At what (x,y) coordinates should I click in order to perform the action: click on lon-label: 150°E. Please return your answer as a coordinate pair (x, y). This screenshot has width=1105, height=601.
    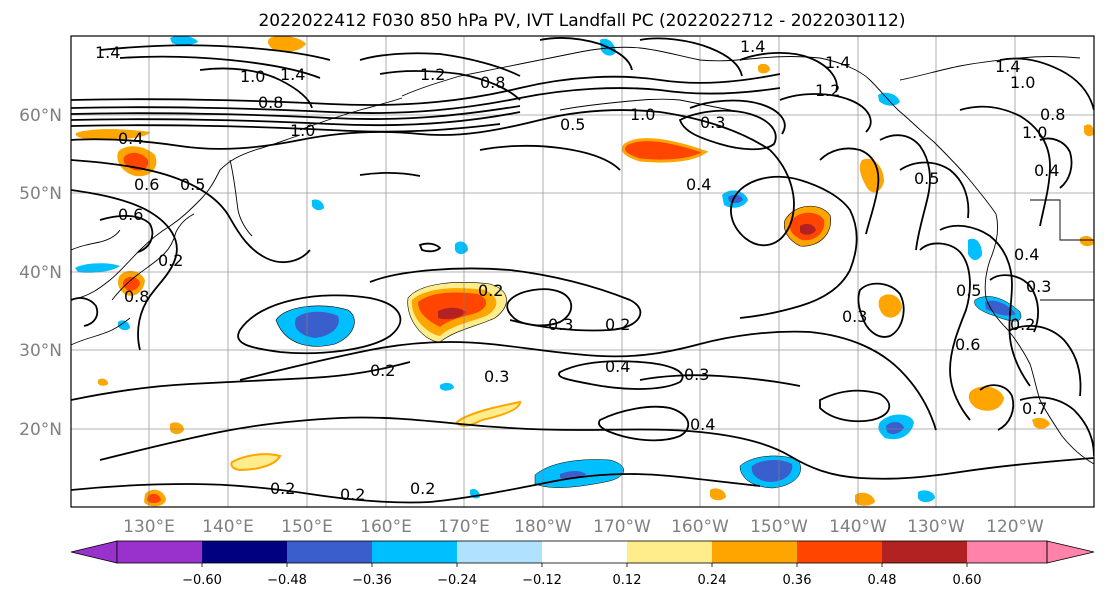
    Looking at the image, I should click on (307, 527).